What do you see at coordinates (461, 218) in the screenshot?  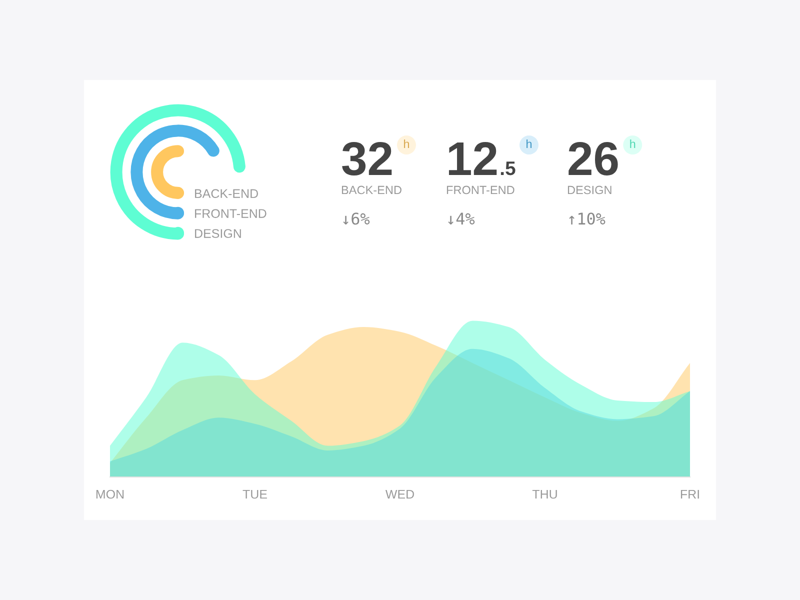 I see `text: ↓4%` at bounding box center [461, 218].